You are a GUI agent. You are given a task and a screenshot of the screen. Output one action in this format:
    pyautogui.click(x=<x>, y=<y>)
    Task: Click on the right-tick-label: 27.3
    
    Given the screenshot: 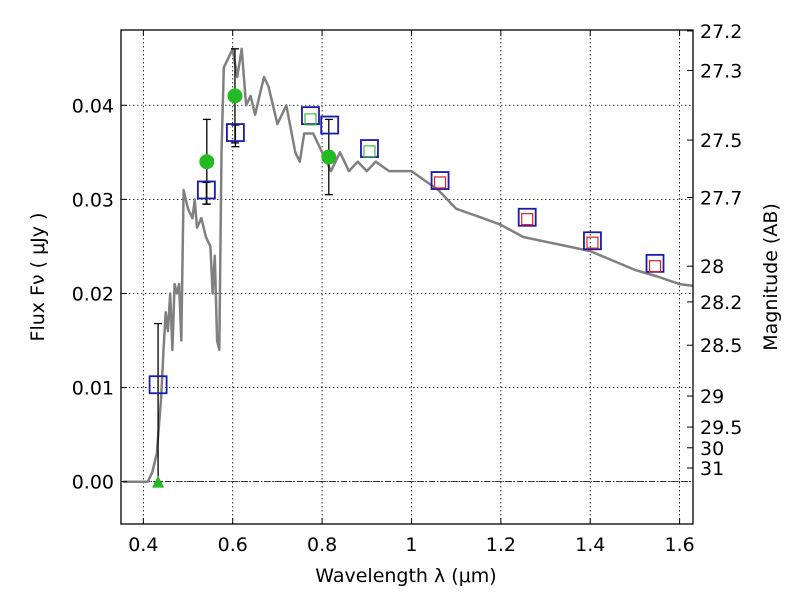 What is the action you would take?
    pyautogui.click(x=721, y=71)
    